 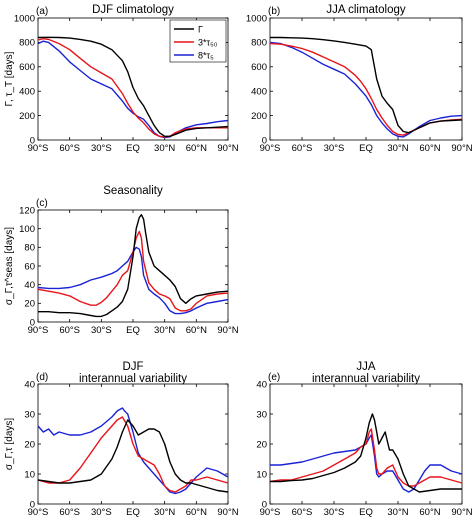 What do you see at coordinates (42, 377) in the screenshot?
I see `panel-label: (d)` at bounding box center [42, 377].